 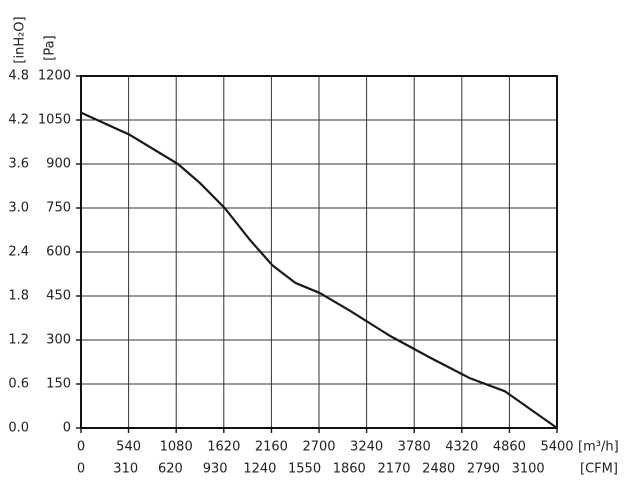 I want to click on x2-tick-label: 2790, so click(x=483, y=469).